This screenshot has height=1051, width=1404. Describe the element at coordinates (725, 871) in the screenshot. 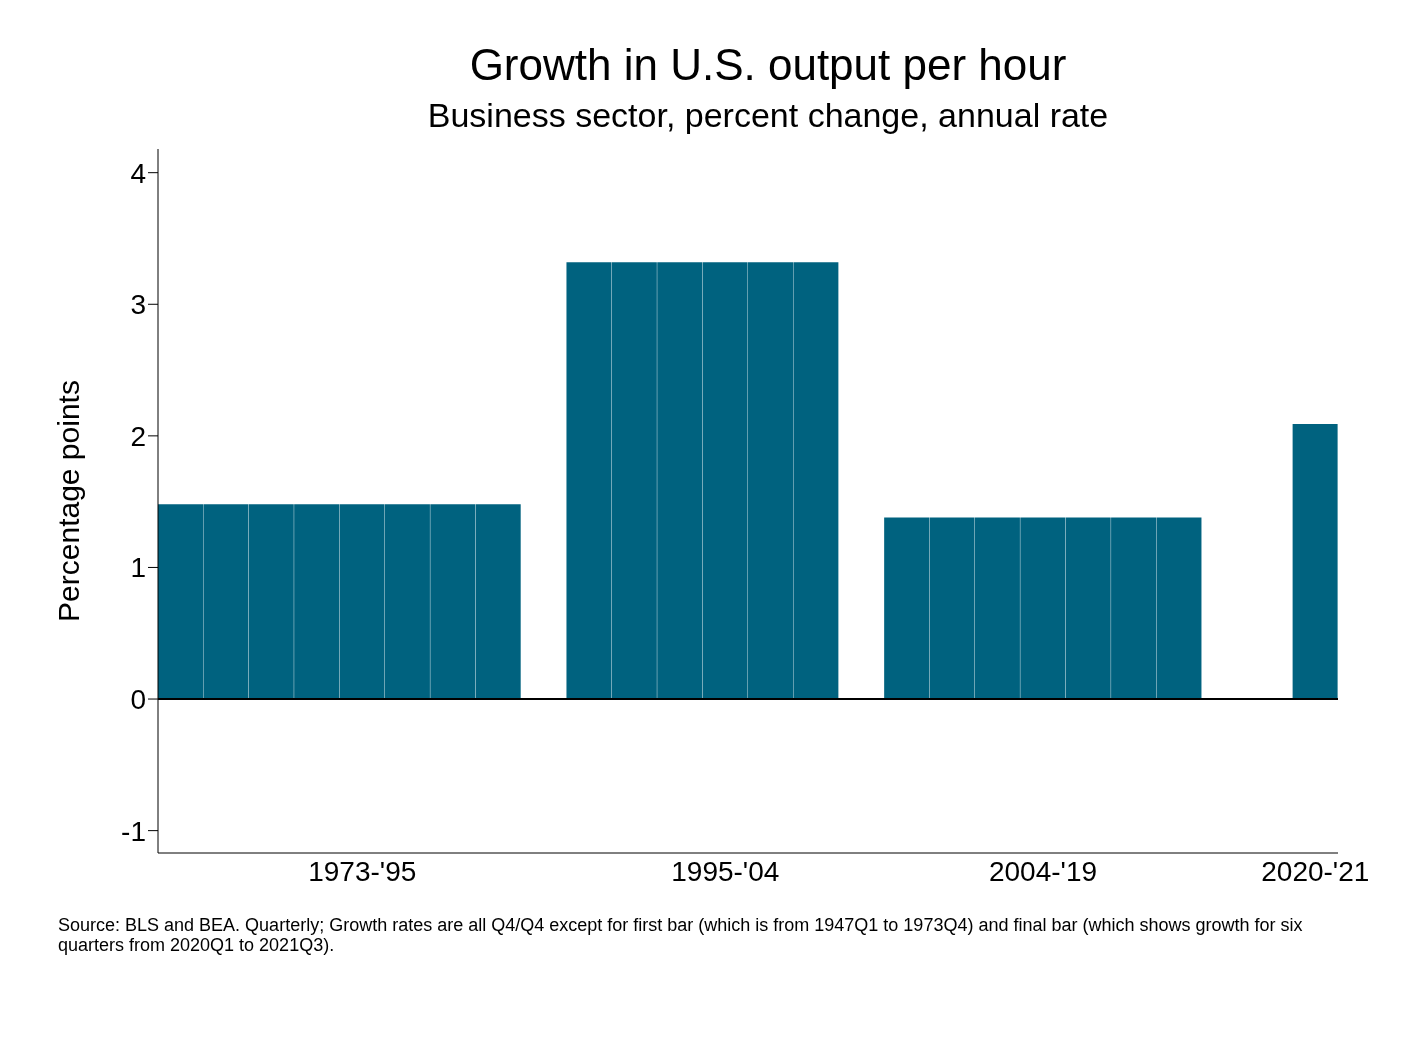

I see `x-tick-label: 1995-'04` at that location.